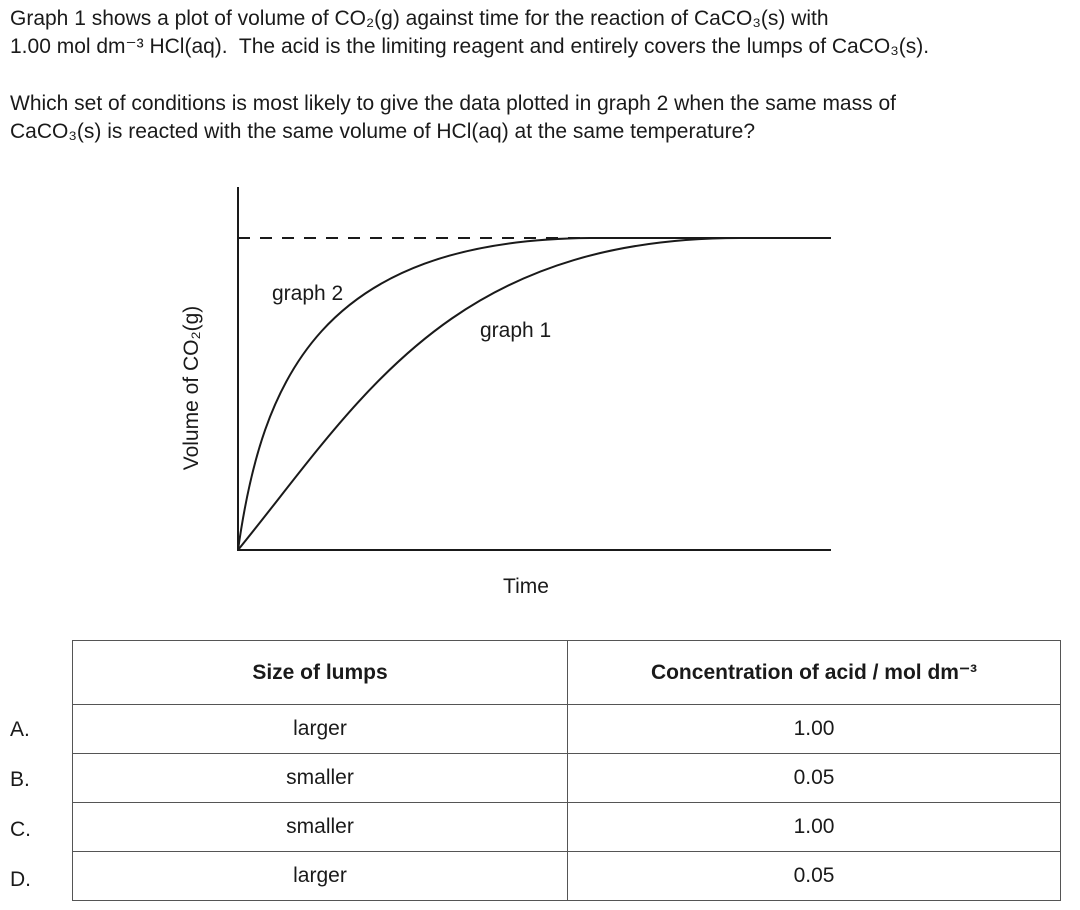 Image resolution: width=1080 pixels, height=910 pixels. What do you see at coordinates (20, 729) in the screenshot?
I see `option-letter: A.` at bounding box center [20, 729].